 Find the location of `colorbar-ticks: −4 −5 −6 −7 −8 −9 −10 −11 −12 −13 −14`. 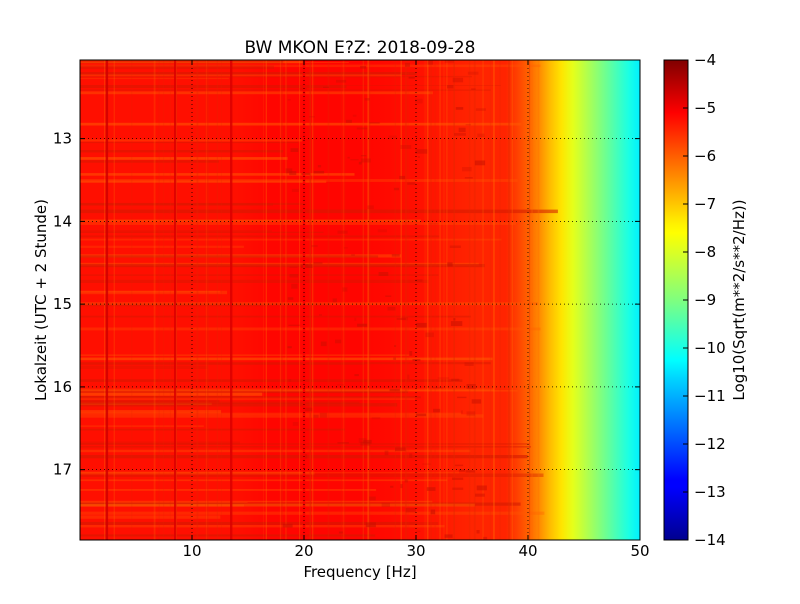

colorbar-ticks: −4 −5 −6 −7 −8 −9 −10 −11 −12 −13 −14 is located at coordinates (704, 300).